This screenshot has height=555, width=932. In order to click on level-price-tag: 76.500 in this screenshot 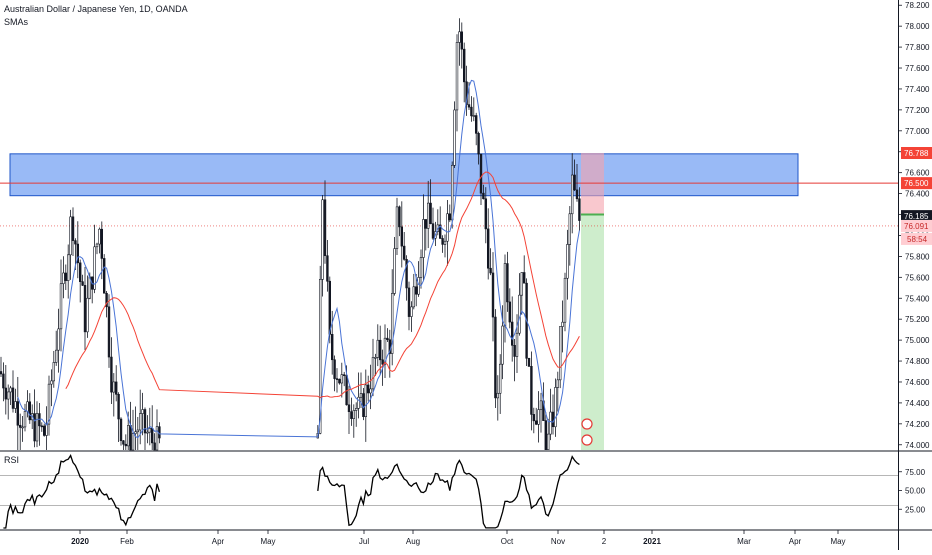, I will do `click(916, 183)`.